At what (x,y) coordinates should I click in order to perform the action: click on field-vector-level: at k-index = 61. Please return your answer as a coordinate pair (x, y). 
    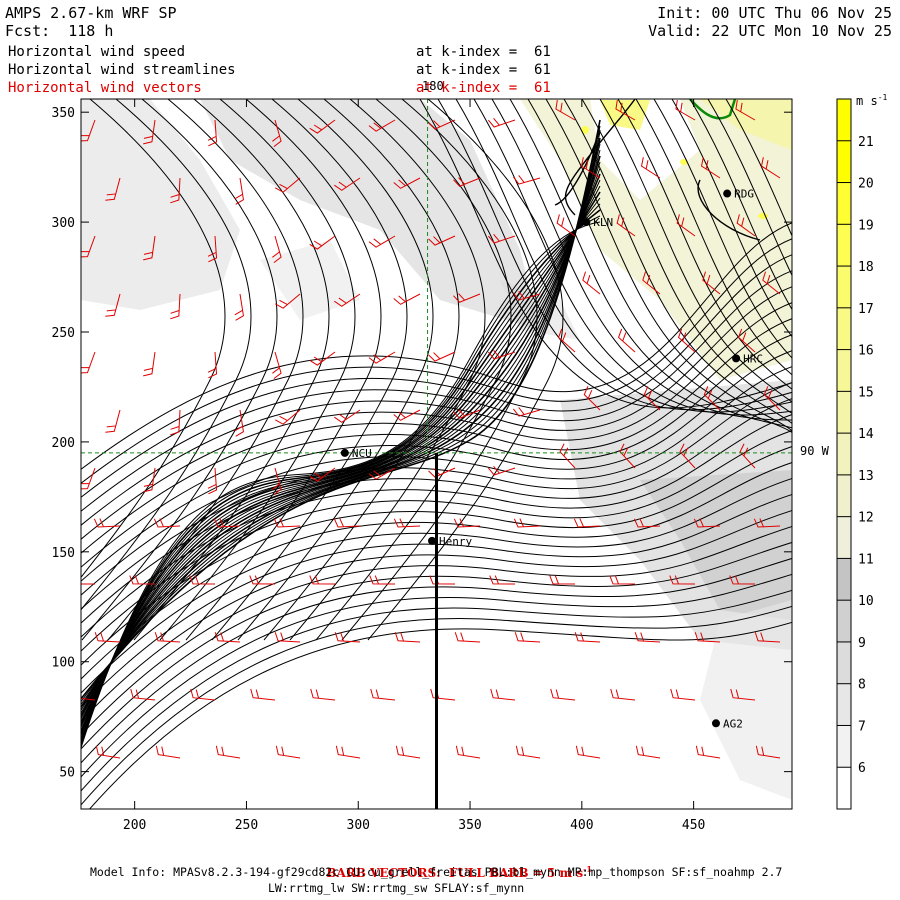
    Looking at the image, I should click on (483, 88).